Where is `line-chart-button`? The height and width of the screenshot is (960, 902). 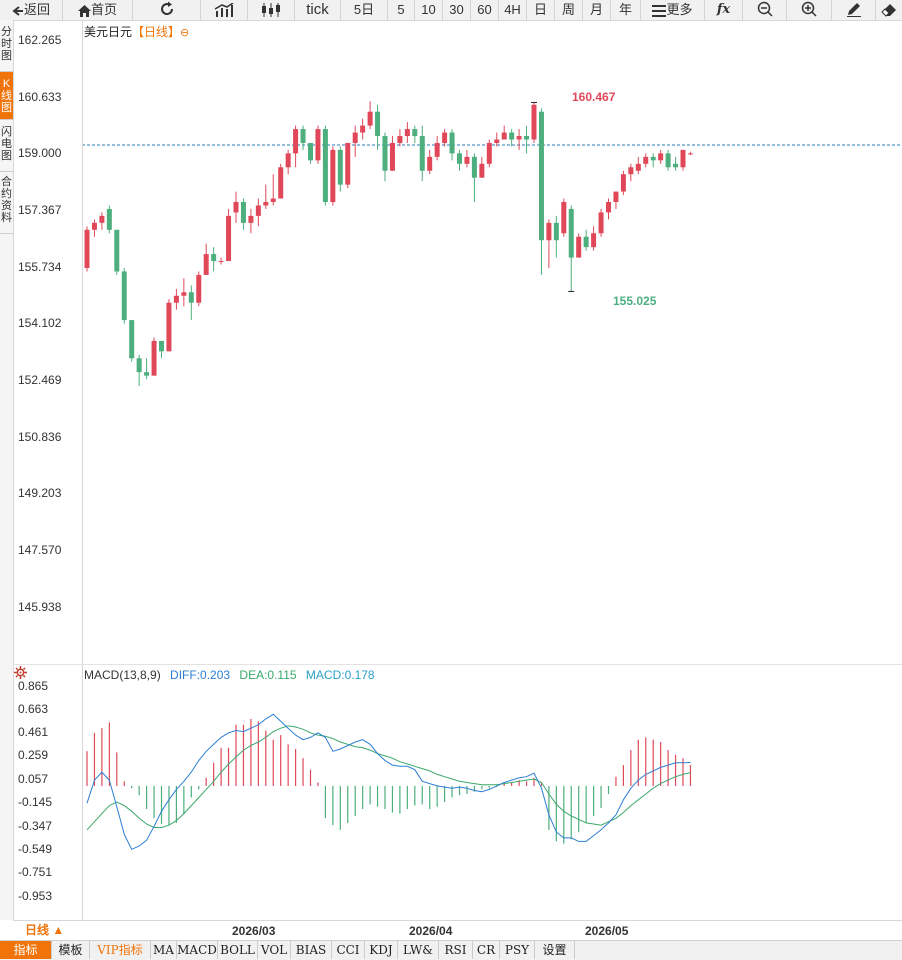
line-chart-button is located at coordinates (224, 10).